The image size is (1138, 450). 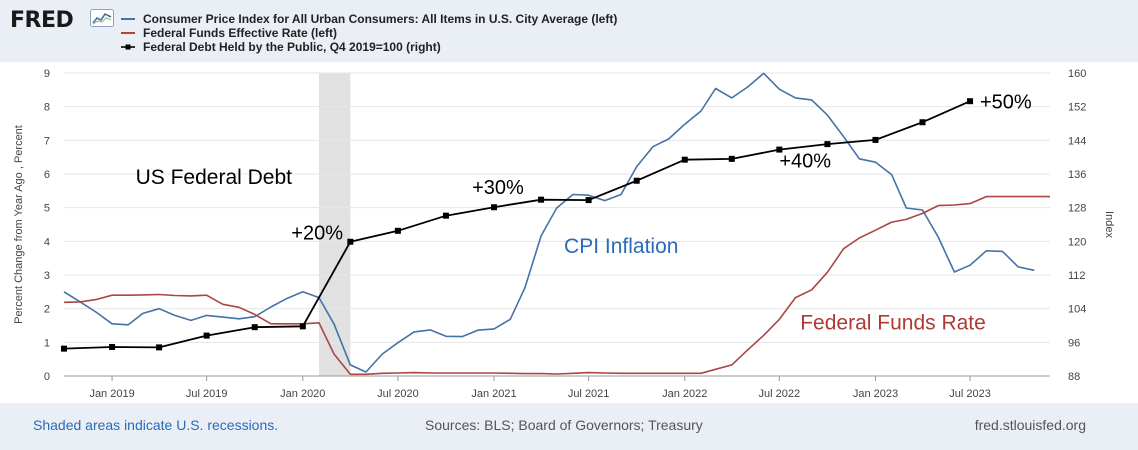 What do you see at coordinates (1077, 209) in the screenshot?
I see `y-right-tick-label: 128` at bounding box center [1077, 209].